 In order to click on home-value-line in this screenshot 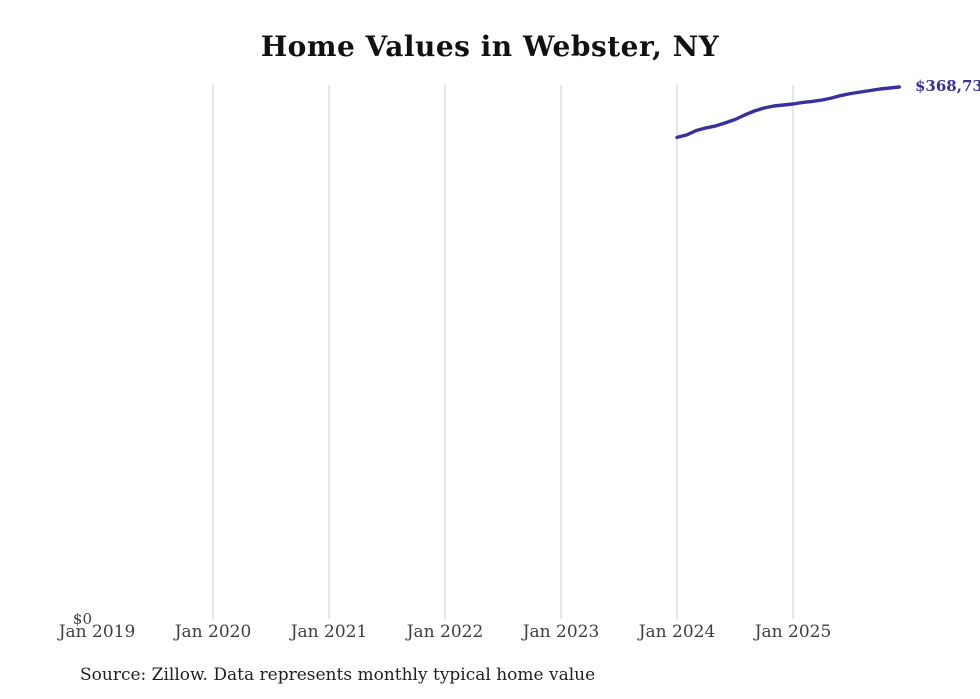, I will do `click(788, 112)`.